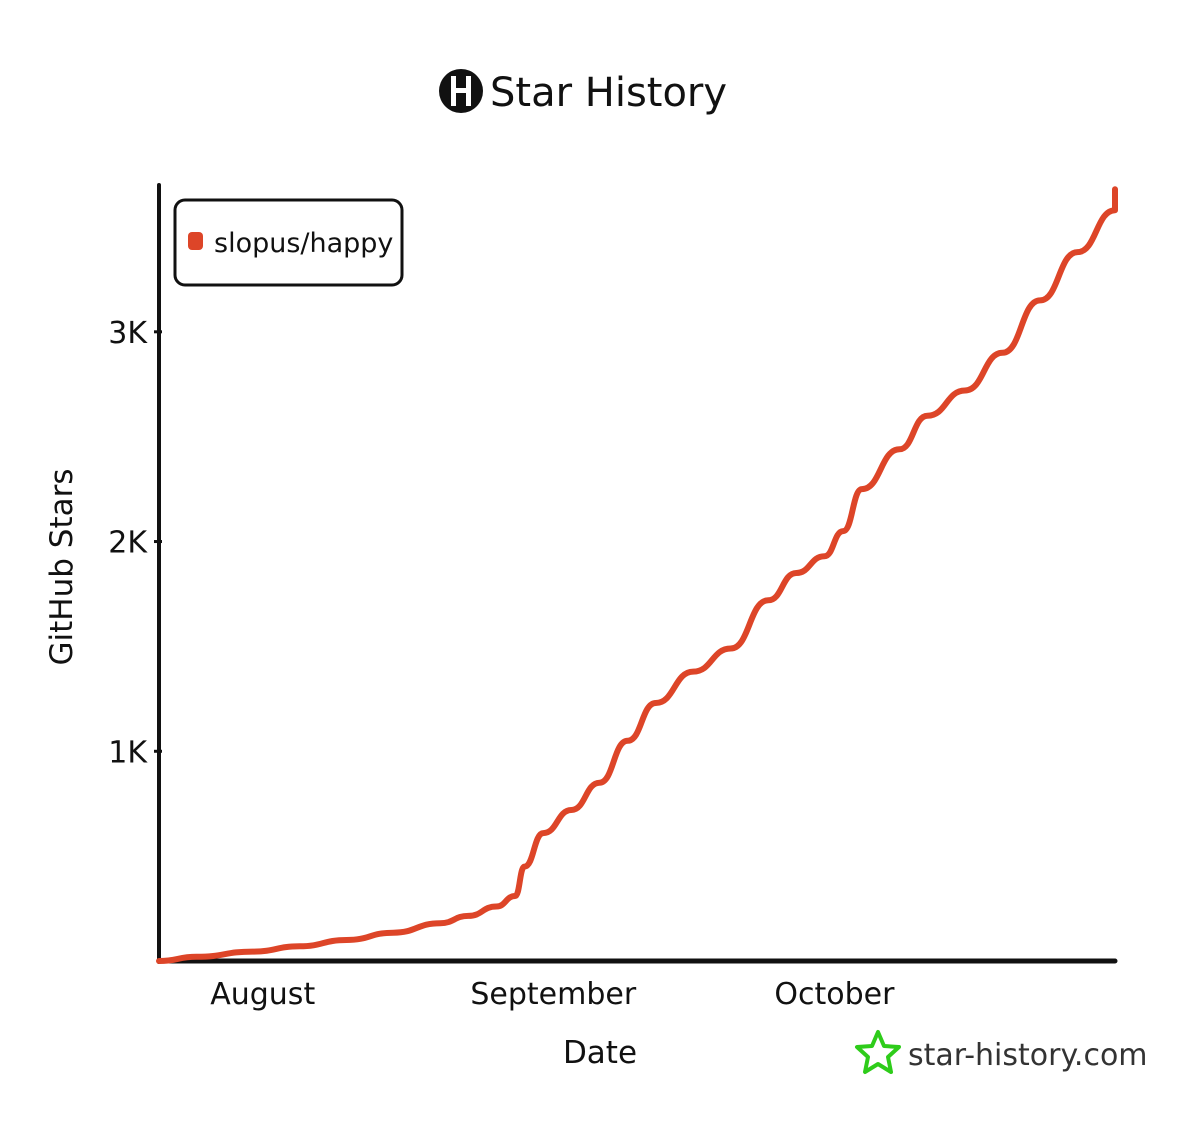 This screenshot has width=1200, height=1147. I want to click on chart-header: Star History, so click(583, 92).